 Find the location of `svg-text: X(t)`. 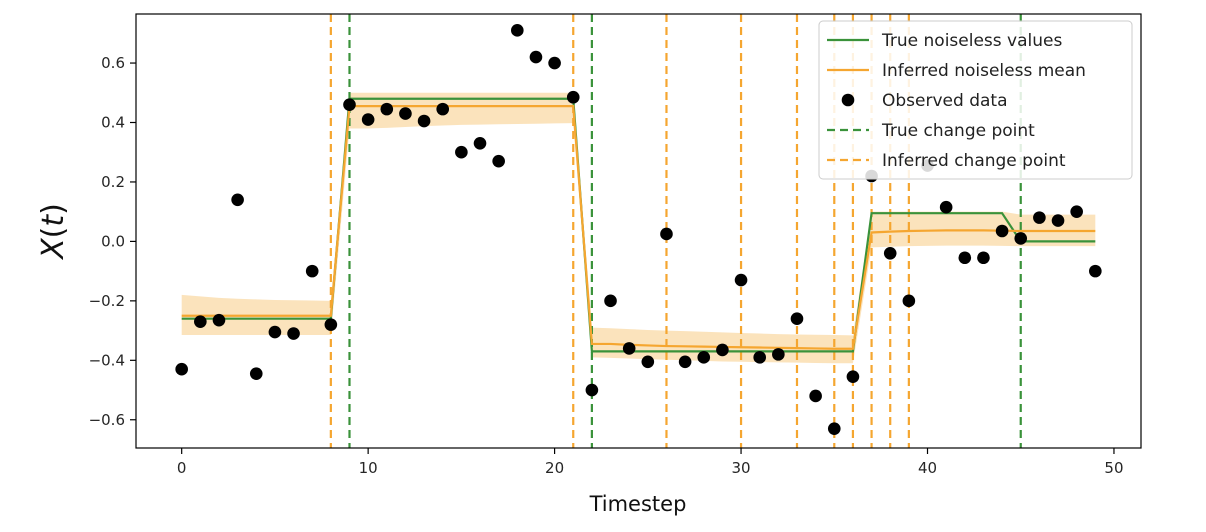

svg-text: X(t) is located at coordinates (53, 232).